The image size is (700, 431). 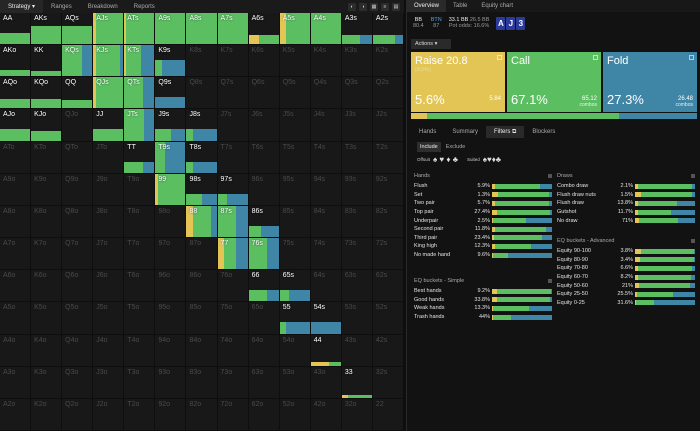 What do you see at coordinates (483, 238) in the screenshot?
I see `filter-row: Third pair 23.4%` at bounding box center [483, 238].